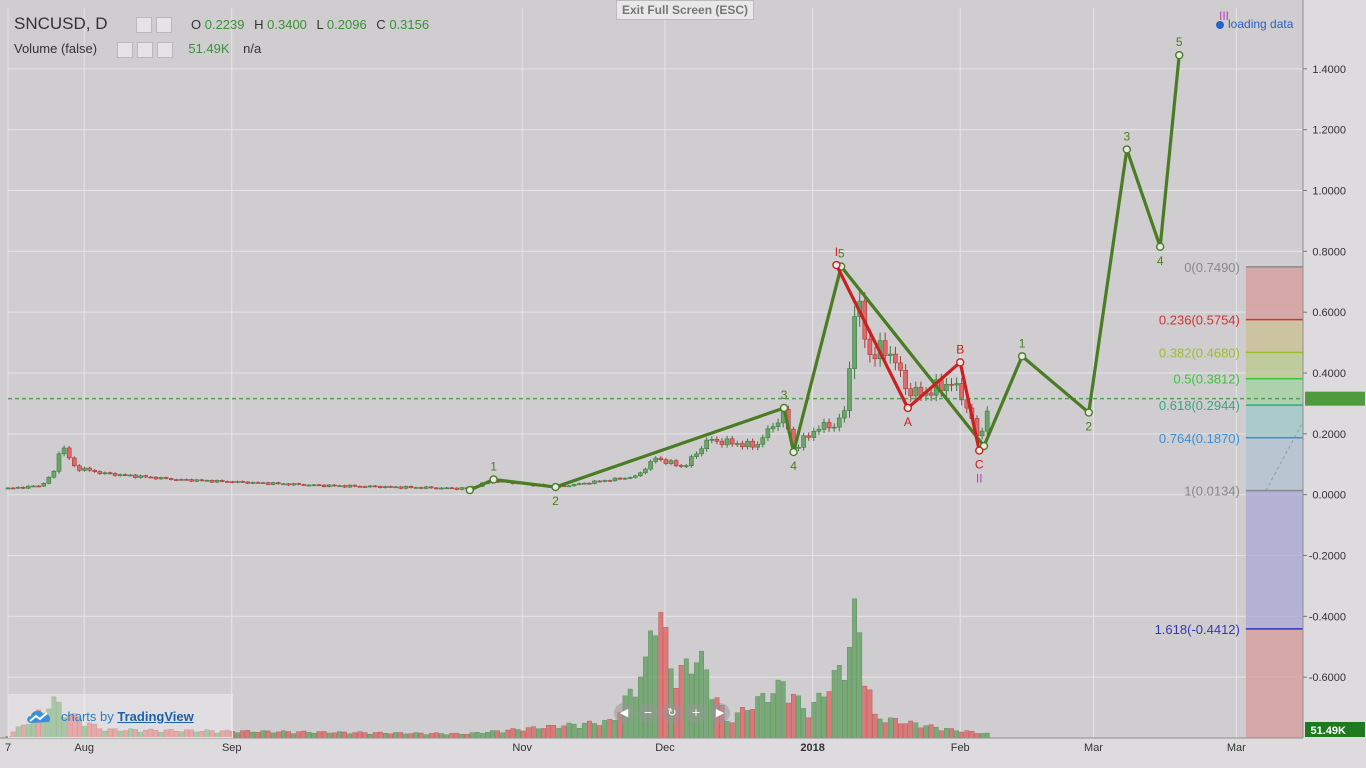 This screenshot has height=768, width=1366. I want to click on wave-degree-label: III, so click(1224, 16).